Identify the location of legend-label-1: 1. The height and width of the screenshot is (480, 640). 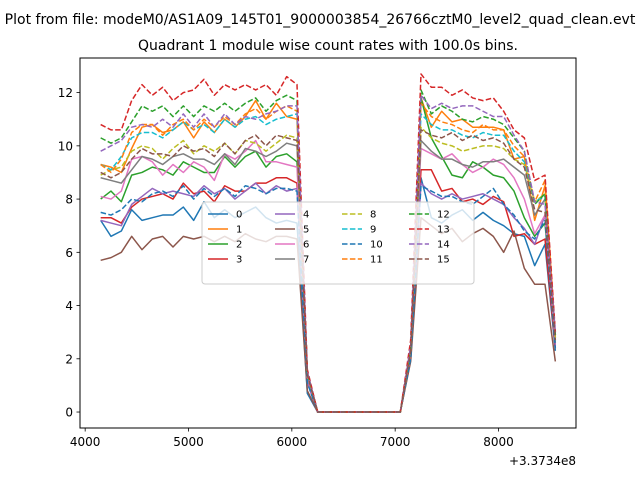
(239, 230).